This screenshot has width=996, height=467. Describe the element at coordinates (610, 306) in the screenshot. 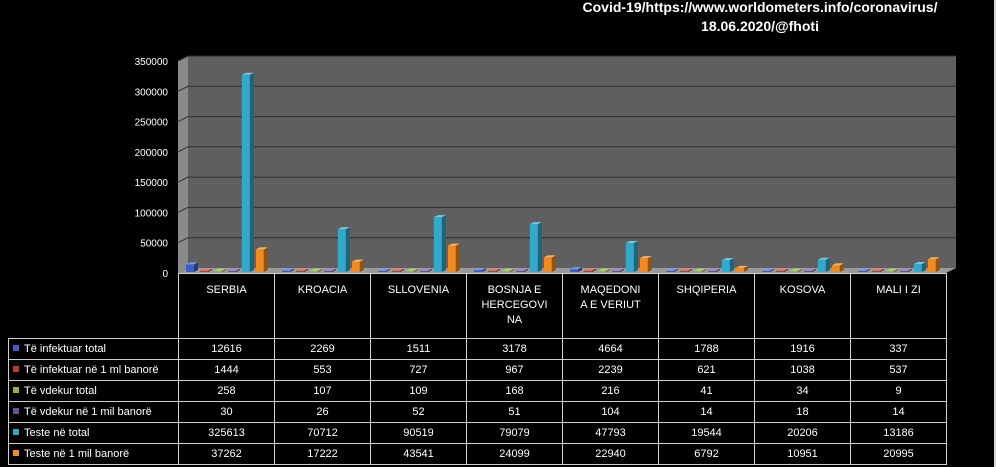

I see `category-label: MAQEDONI A E VERIUT` at that location.